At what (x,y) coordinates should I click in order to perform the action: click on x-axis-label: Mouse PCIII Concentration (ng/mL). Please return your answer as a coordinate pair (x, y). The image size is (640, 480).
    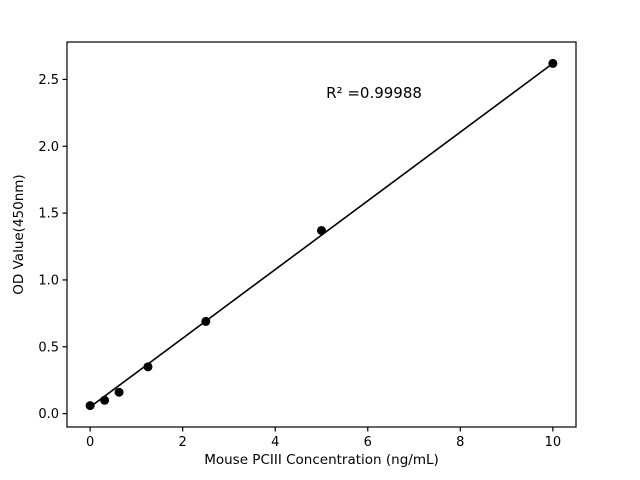
    Looking at the image, I should click on (321, 460).